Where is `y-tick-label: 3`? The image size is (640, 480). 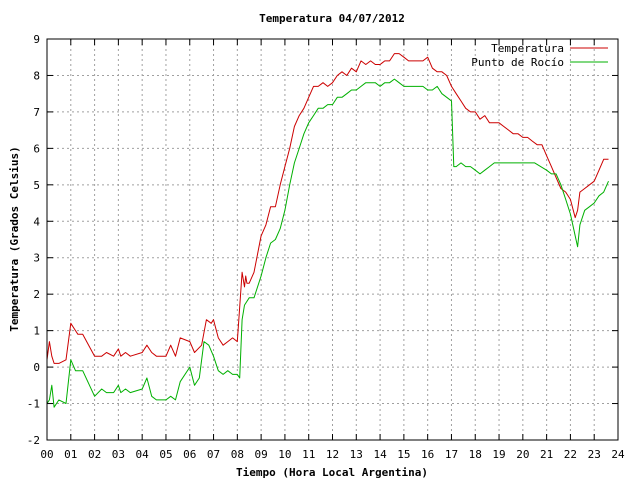 y-tick-label: 3 is located at coordinates (36, 258).